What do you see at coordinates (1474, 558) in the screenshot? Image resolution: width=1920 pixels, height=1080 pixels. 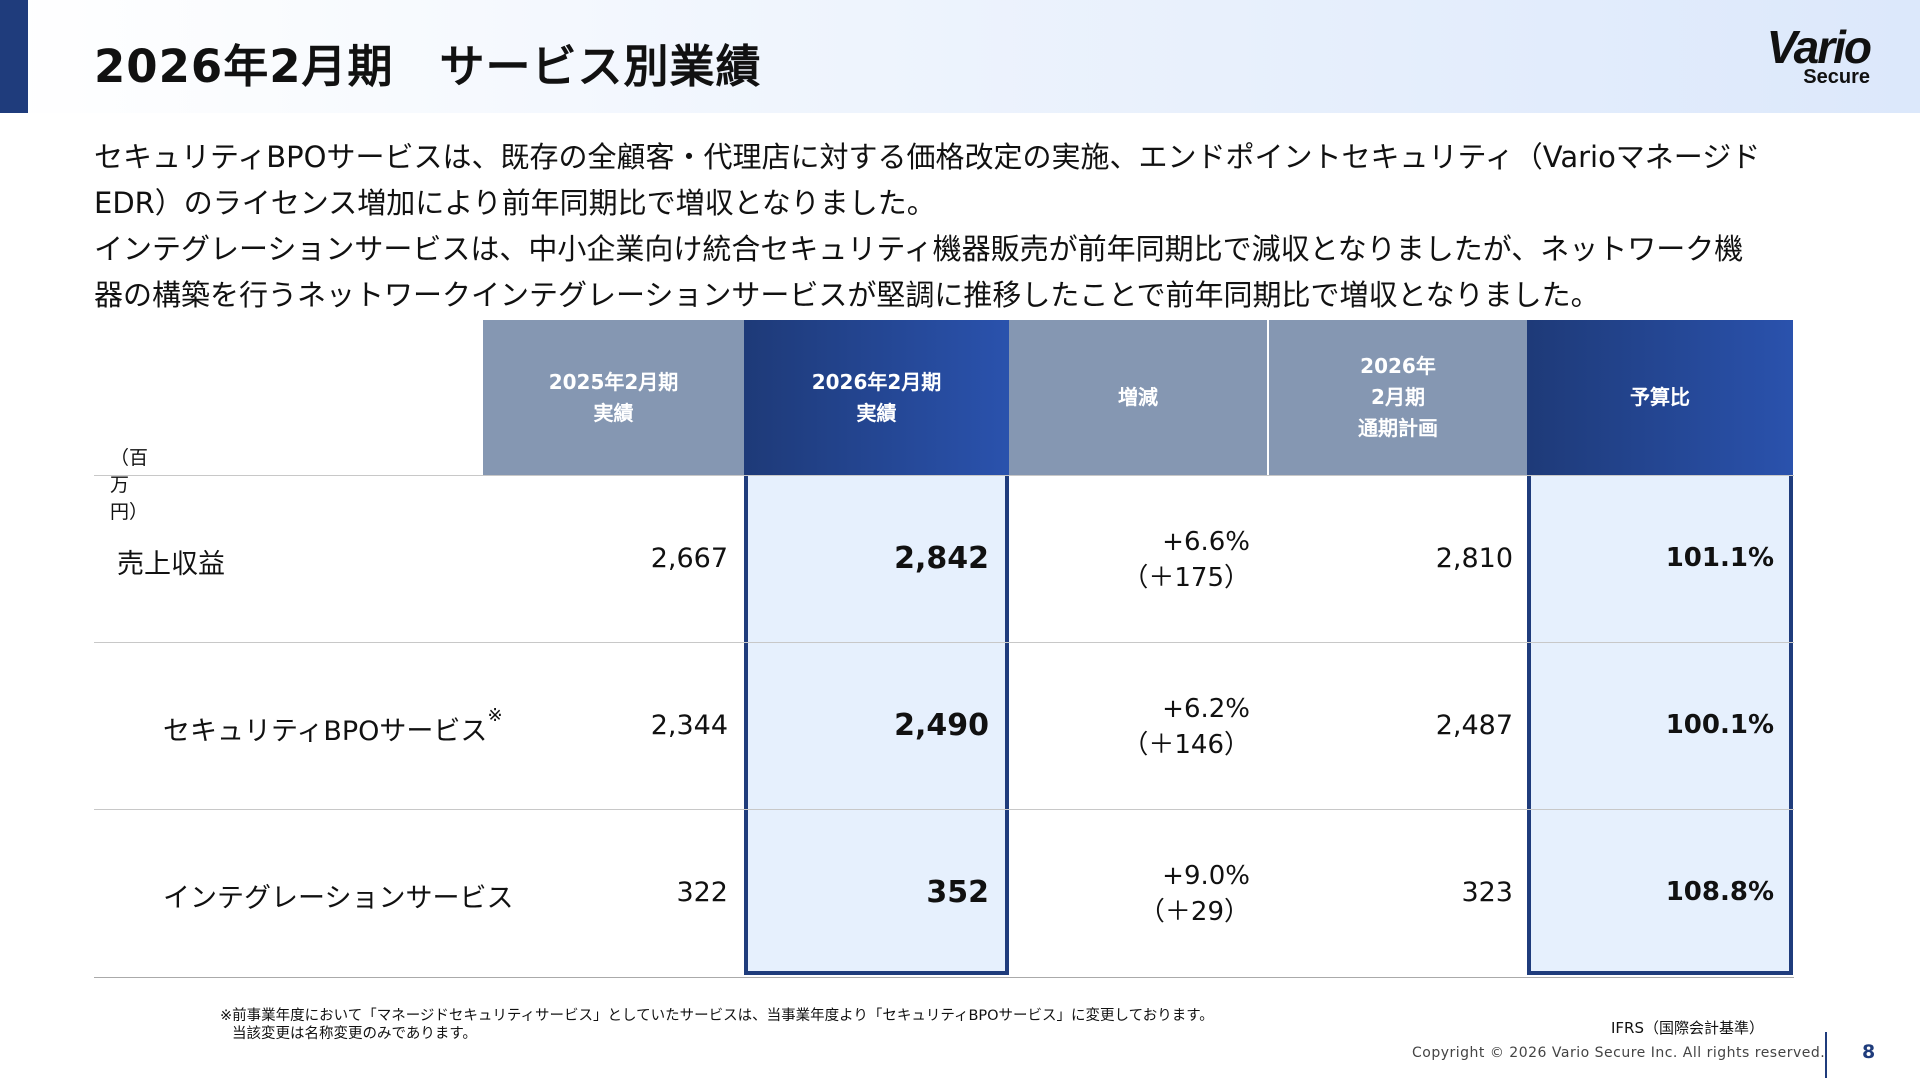 I see `revenue-plan: 2,810` at bounding box center [1474, 558].